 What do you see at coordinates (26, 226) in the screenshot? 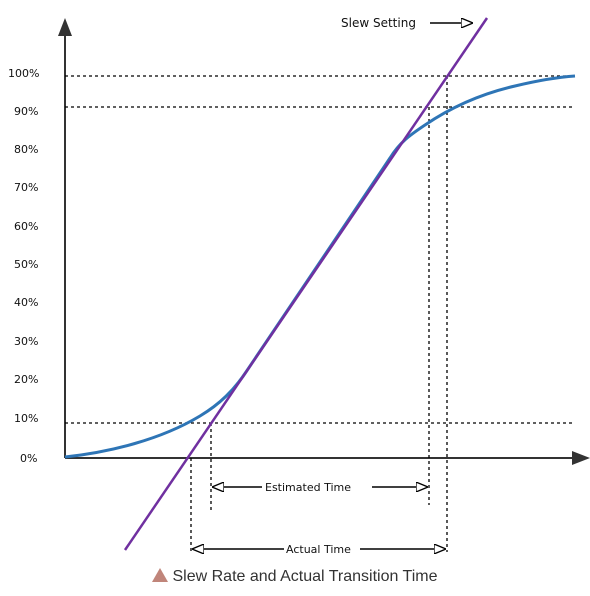
I see `y-tick-60: 60%` at bounding box center [26, 226].